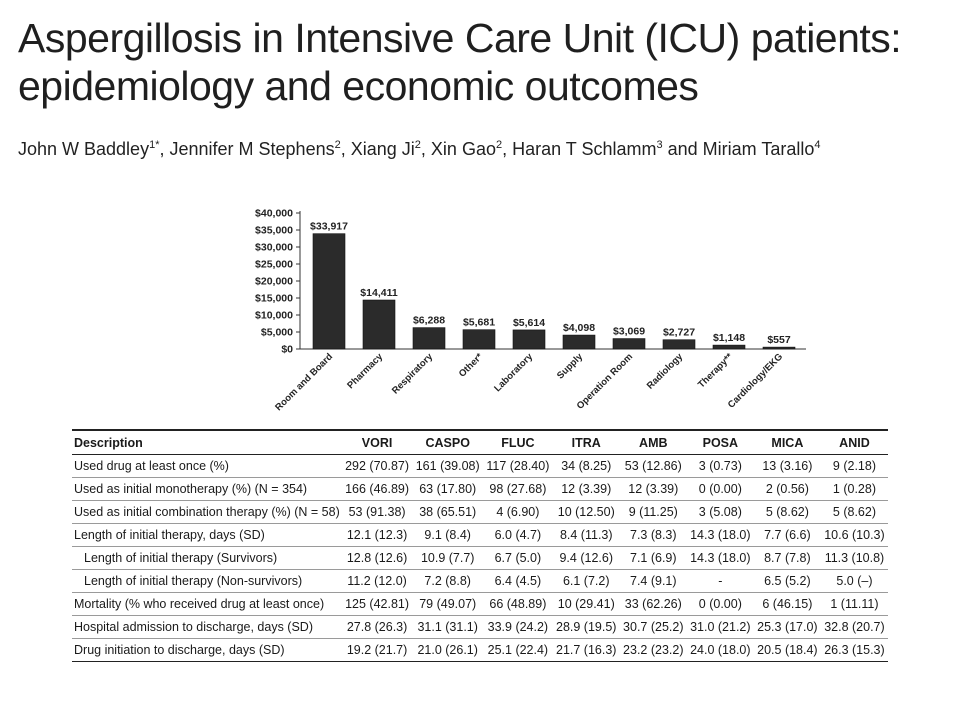 The image size is (960, 720). I want to click on table-cell: 7.1 (6.9), so click(653, 558).